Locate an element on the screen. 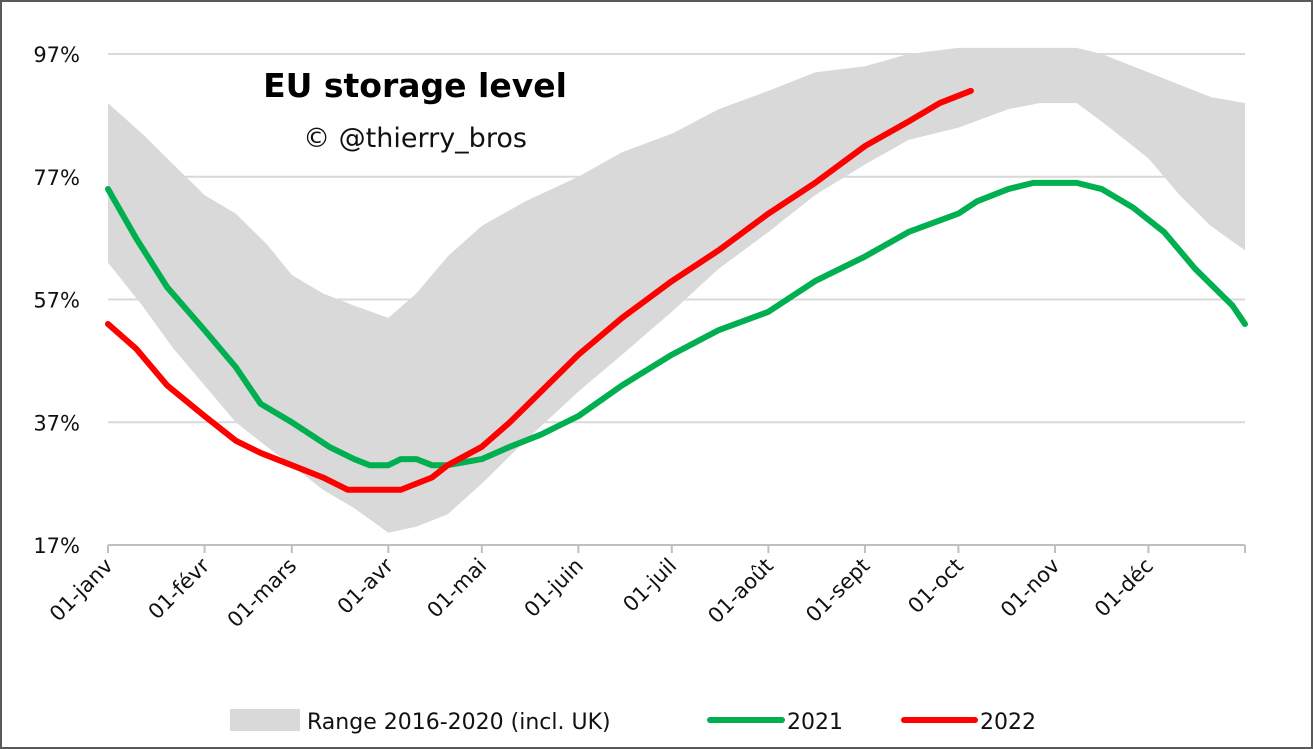 This screenshot has height=749, width=1313. y-tick-label: 17% is located at coordinates (56, 546).